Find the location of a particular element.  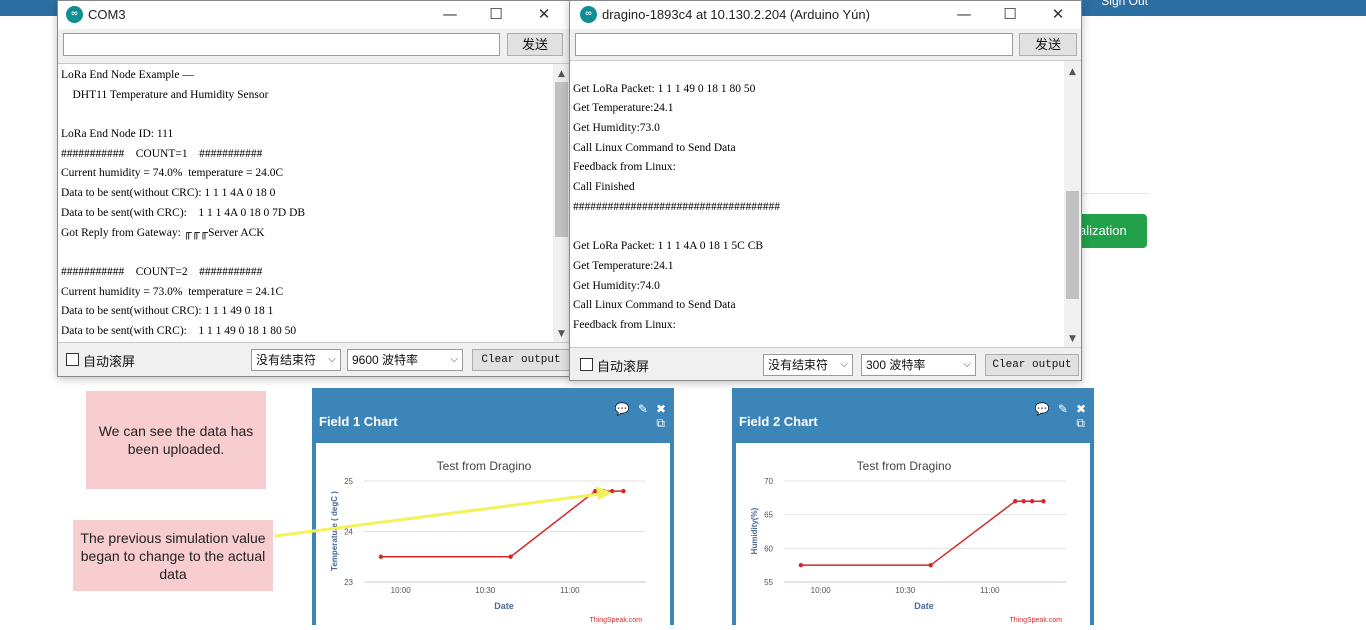

widget-toolbar: 💬 ✎ ✖ is located at coordinates (1056, 409).